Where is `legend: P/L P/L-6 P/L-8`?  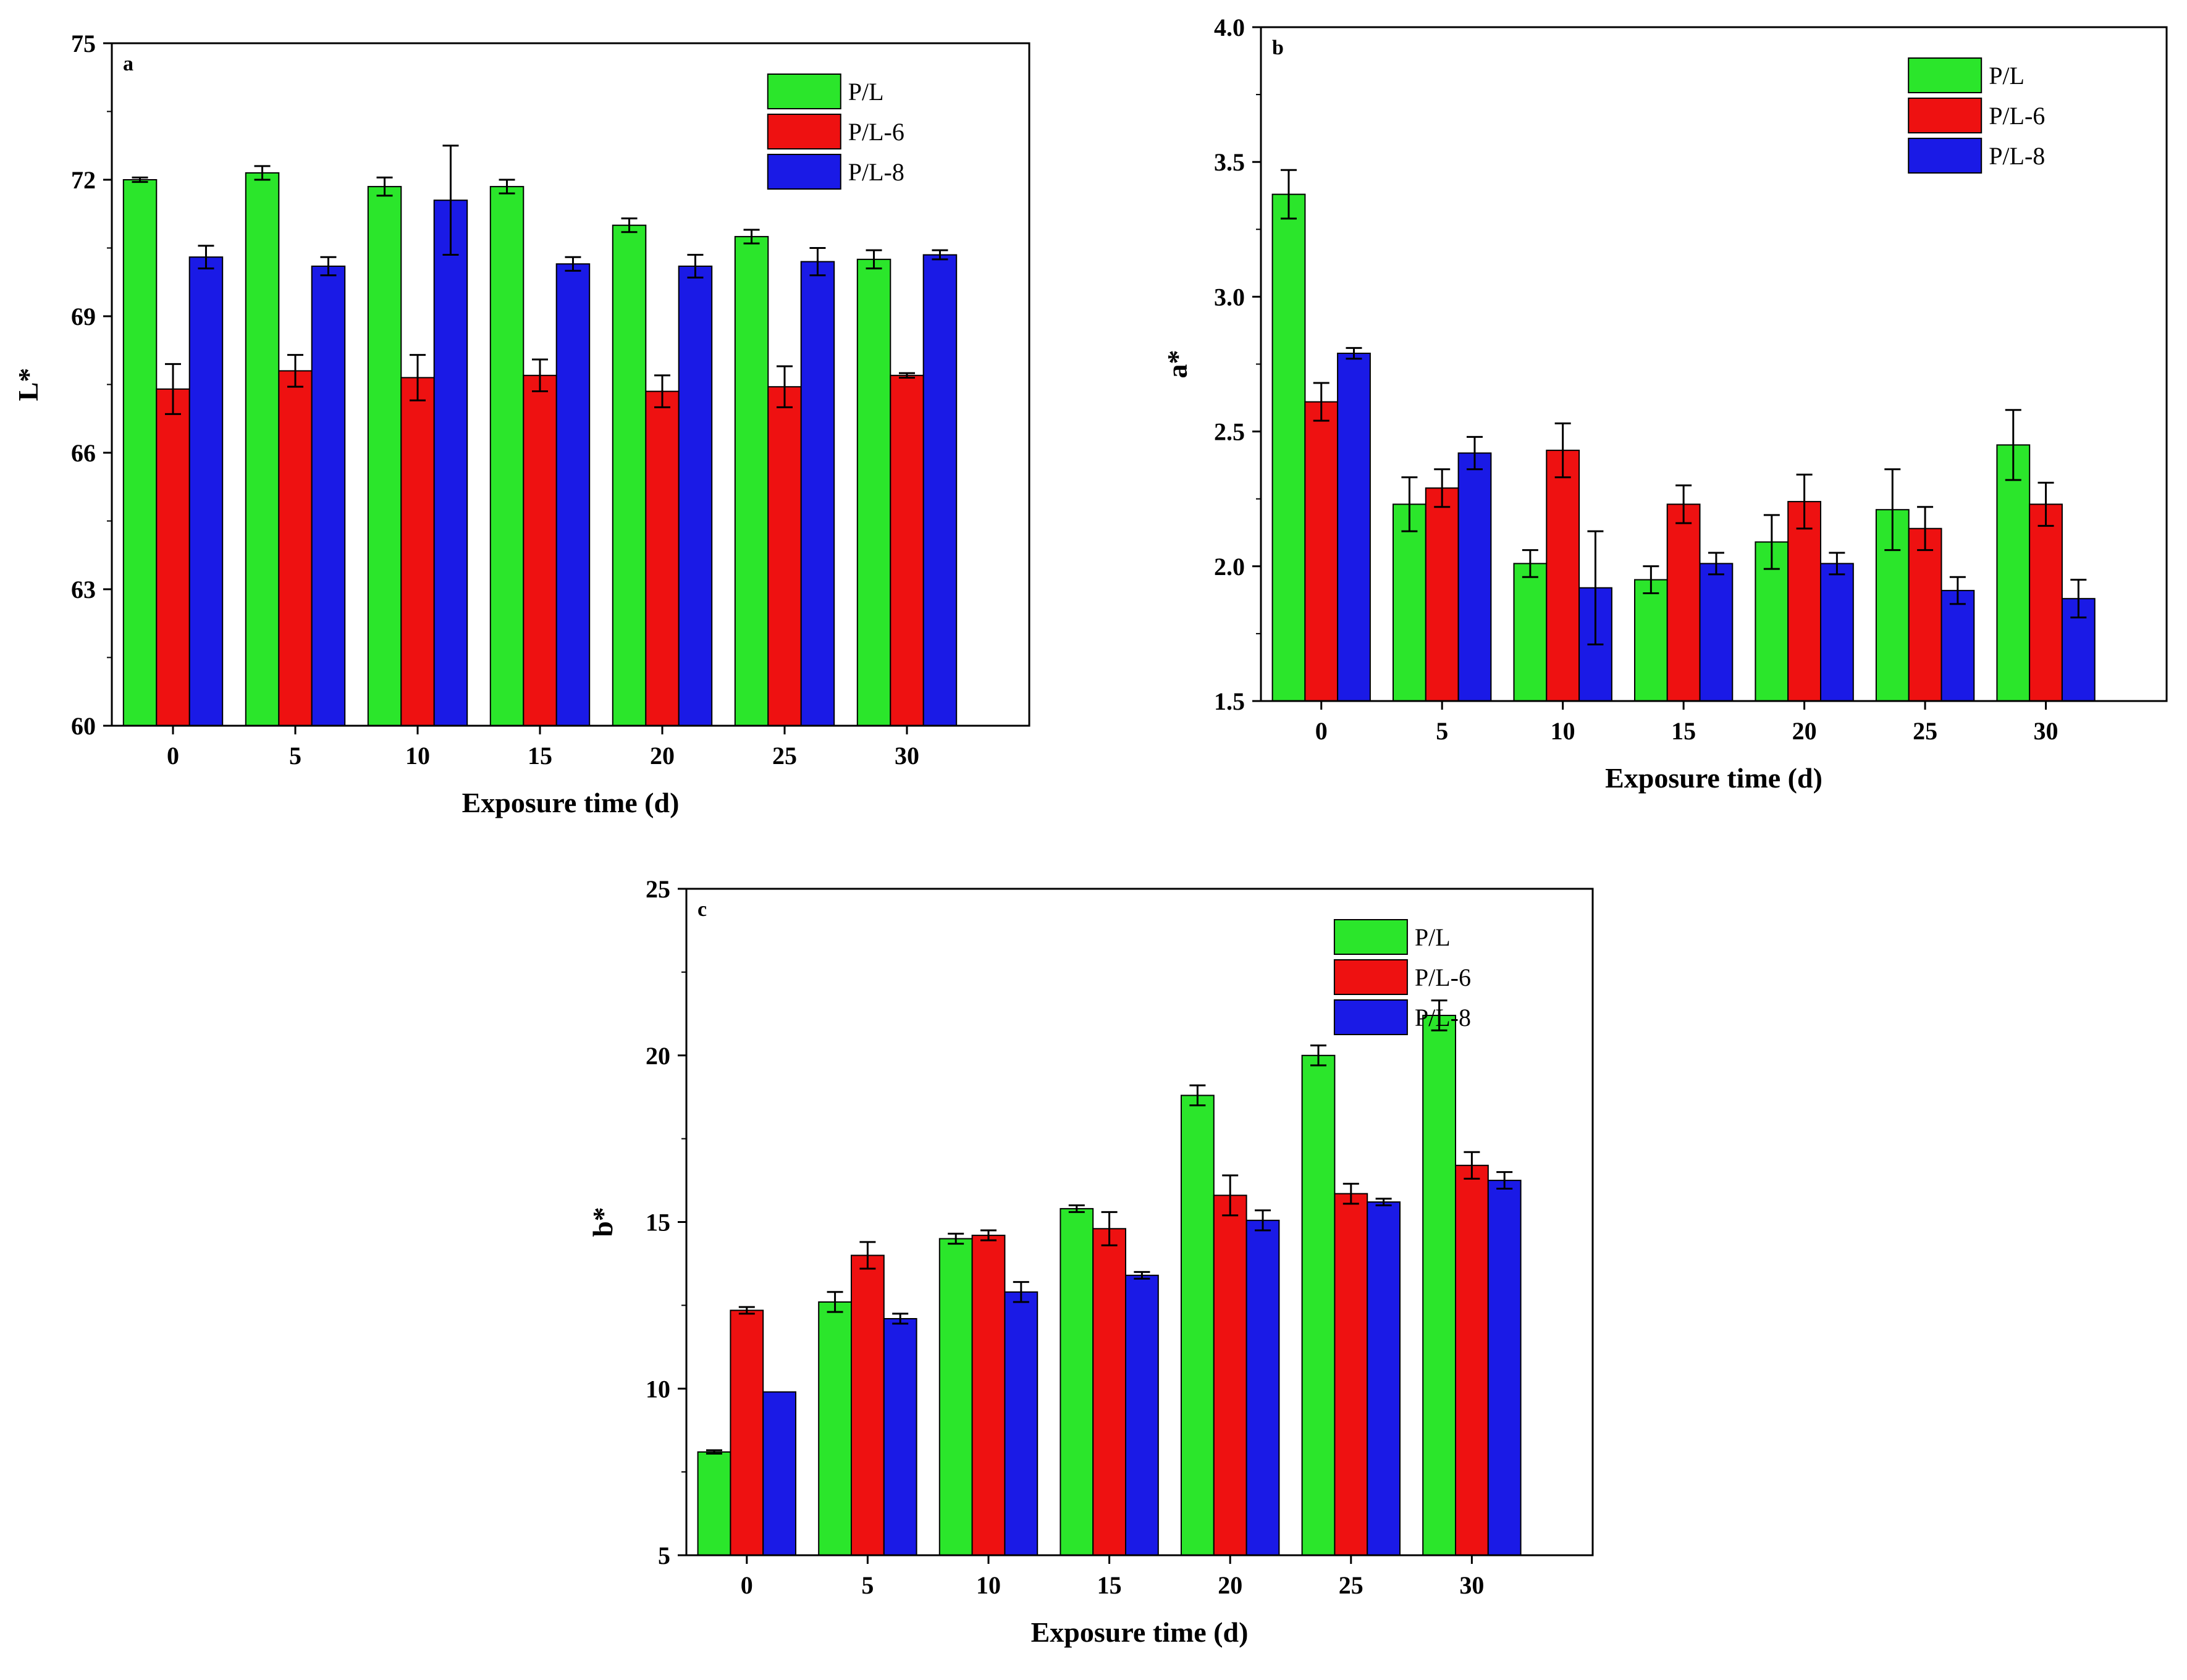 legend: P/L P/L-6 P/L-8 is located at coordinates (1976, 115).